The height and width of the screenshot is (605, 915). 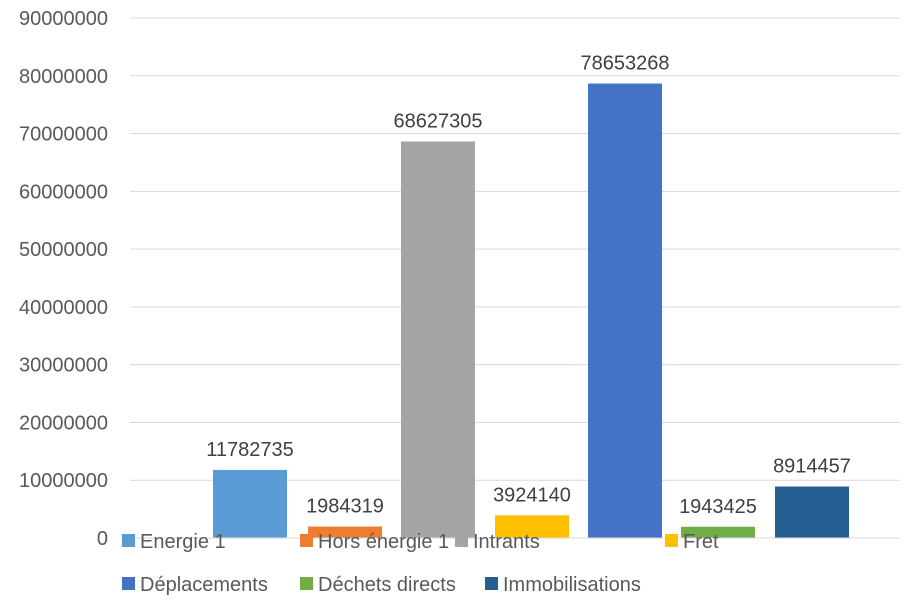 I want to click on data-label-7: 8914457, so click(x=812, y=466).